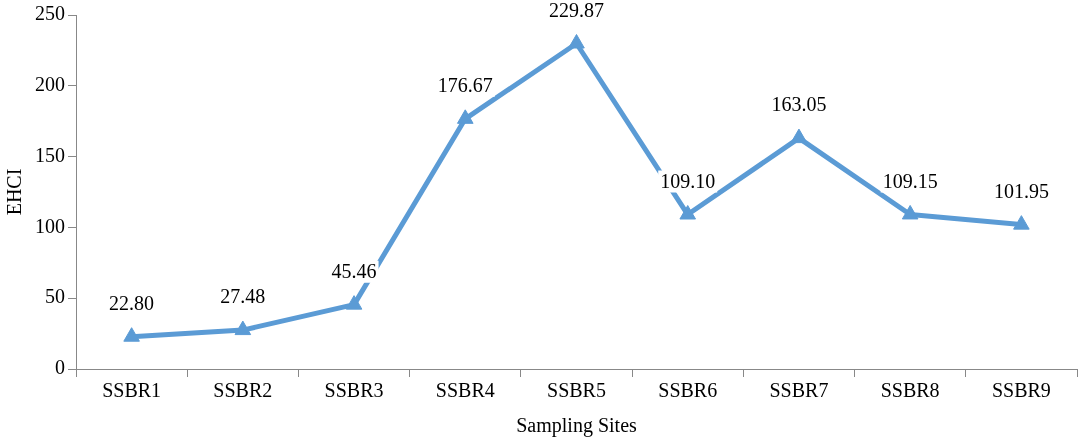 The image size is (1087, 443). I want to click on data-label: 109.10, so click(688, 180).